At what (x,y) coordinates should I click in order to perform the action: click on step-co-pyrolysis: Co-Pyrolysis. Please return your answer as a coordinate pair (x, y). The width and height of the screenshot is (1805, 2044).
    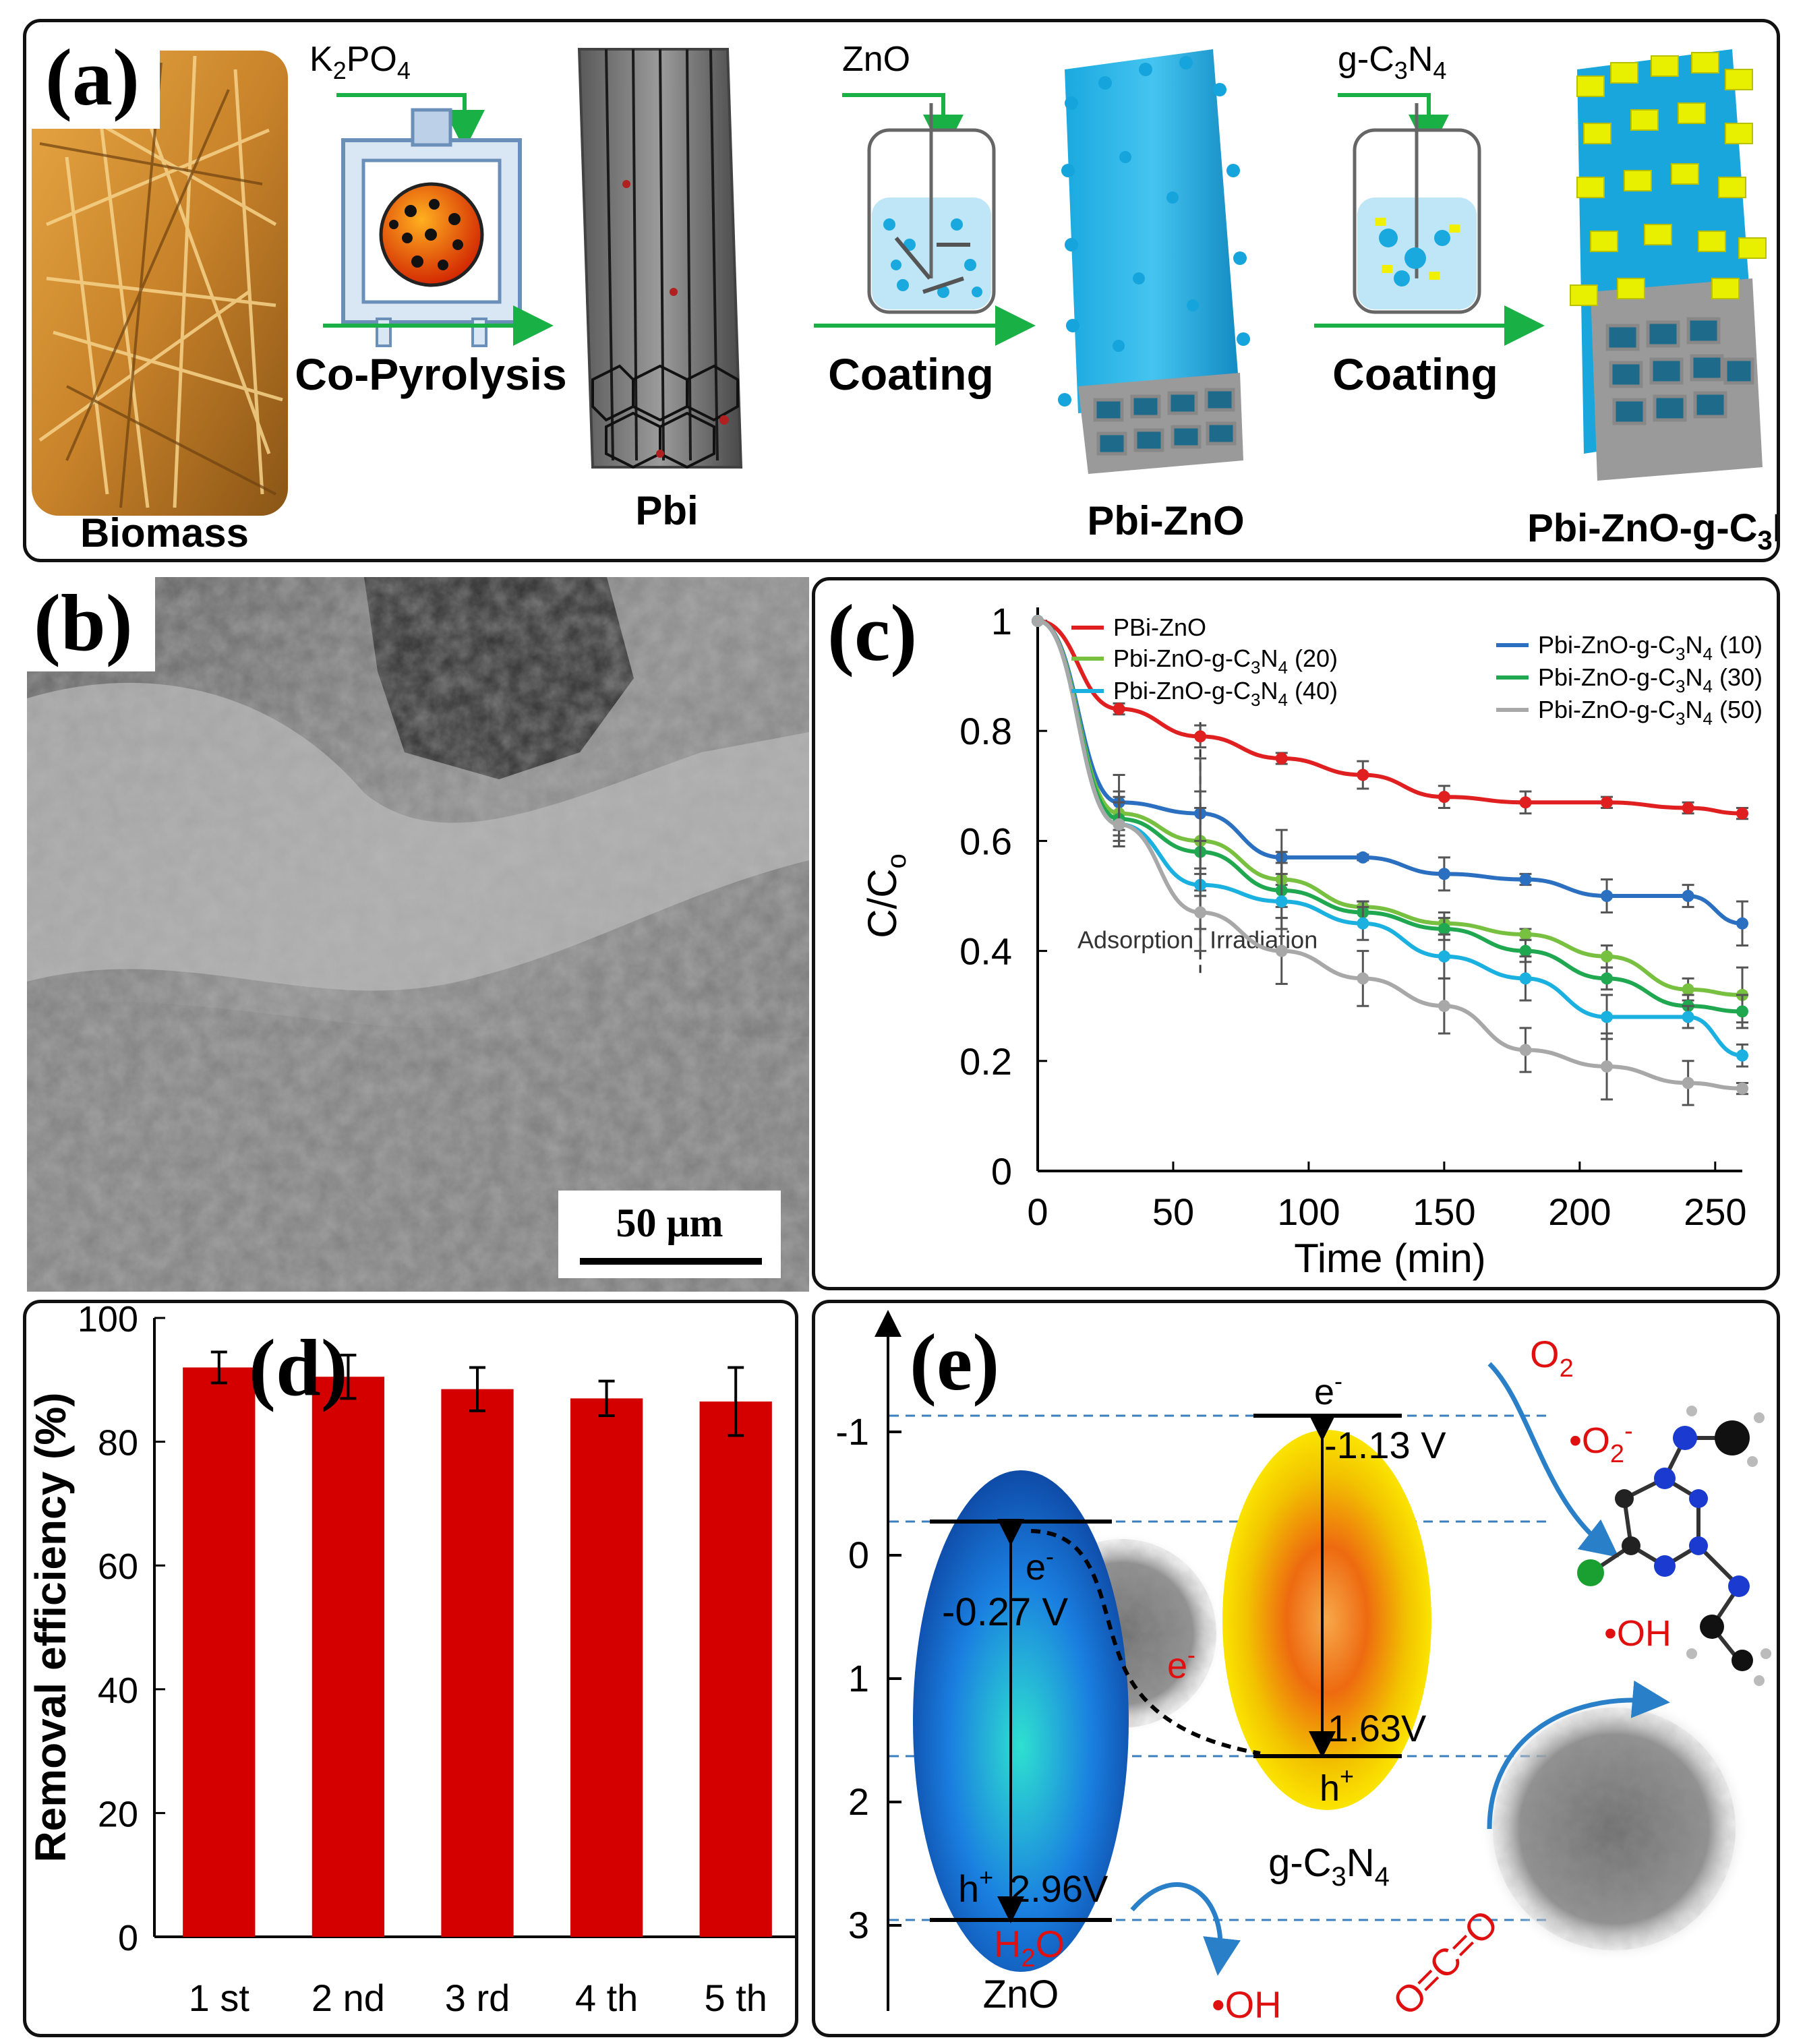
    Looking at the image, I should click on (431, 374).